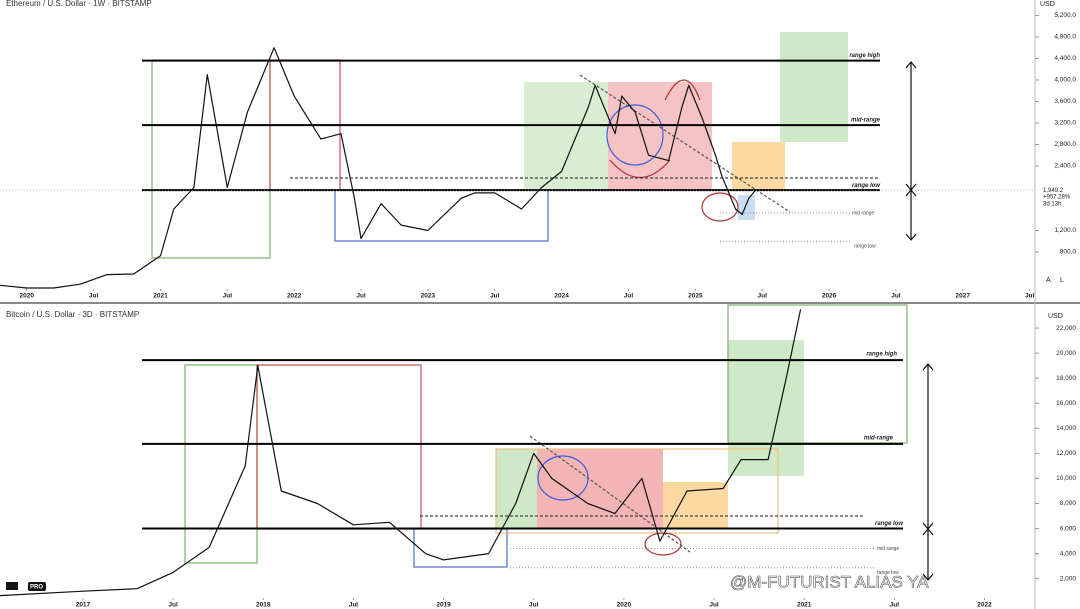 Image resolution: width=1080 pixels, height=609 pixels. I want to click on x-tick-label: 2024, so click(561, 296).